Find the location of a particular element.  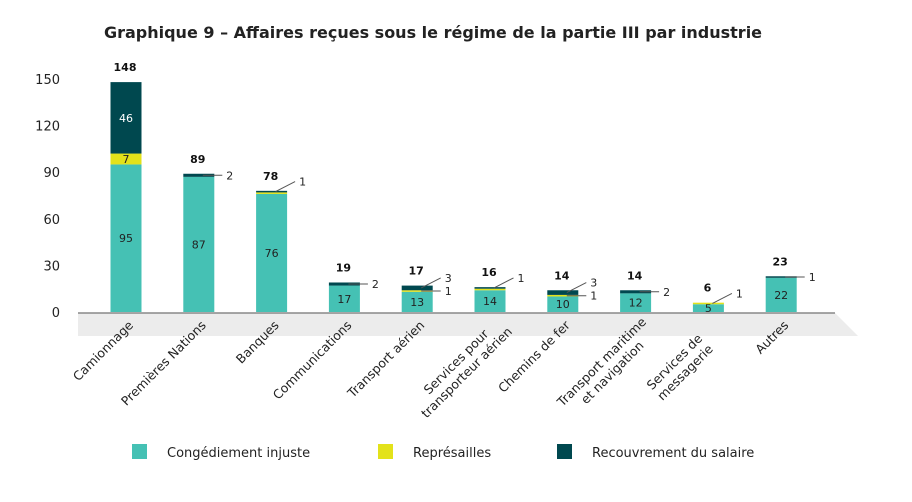

bar-group: 12 2 14 is located at coordinates (645, 290).